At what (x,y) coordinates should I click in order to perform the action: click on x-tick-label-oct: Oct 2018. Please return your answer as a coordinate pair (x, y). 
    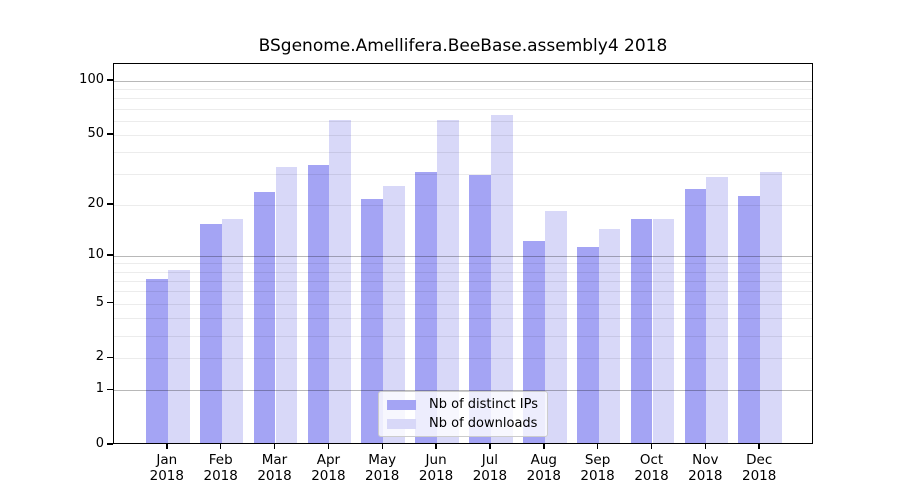
    Looking at the image, I should click on (652, 468).